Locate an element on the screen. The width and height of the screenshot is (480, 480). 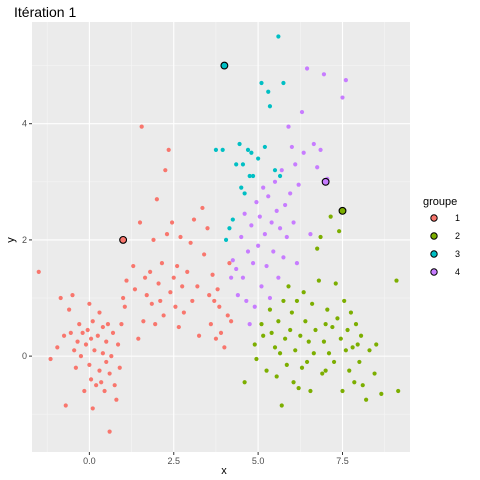
y-axis-label: y is located at coordinates (11, 240).